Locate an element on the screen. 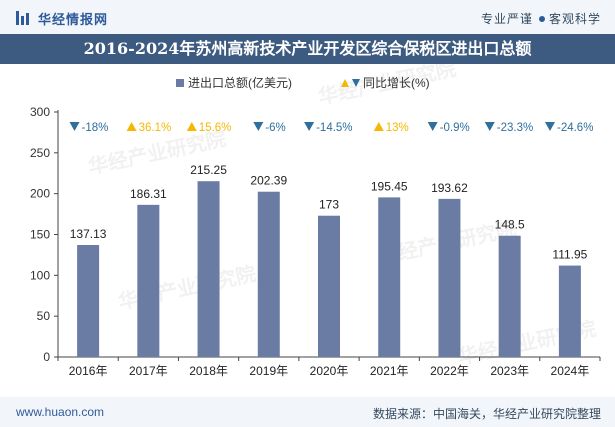 This screenshot has height=427, width=615. footer-url: www.huaon.com is located at coordinates (60, 412).